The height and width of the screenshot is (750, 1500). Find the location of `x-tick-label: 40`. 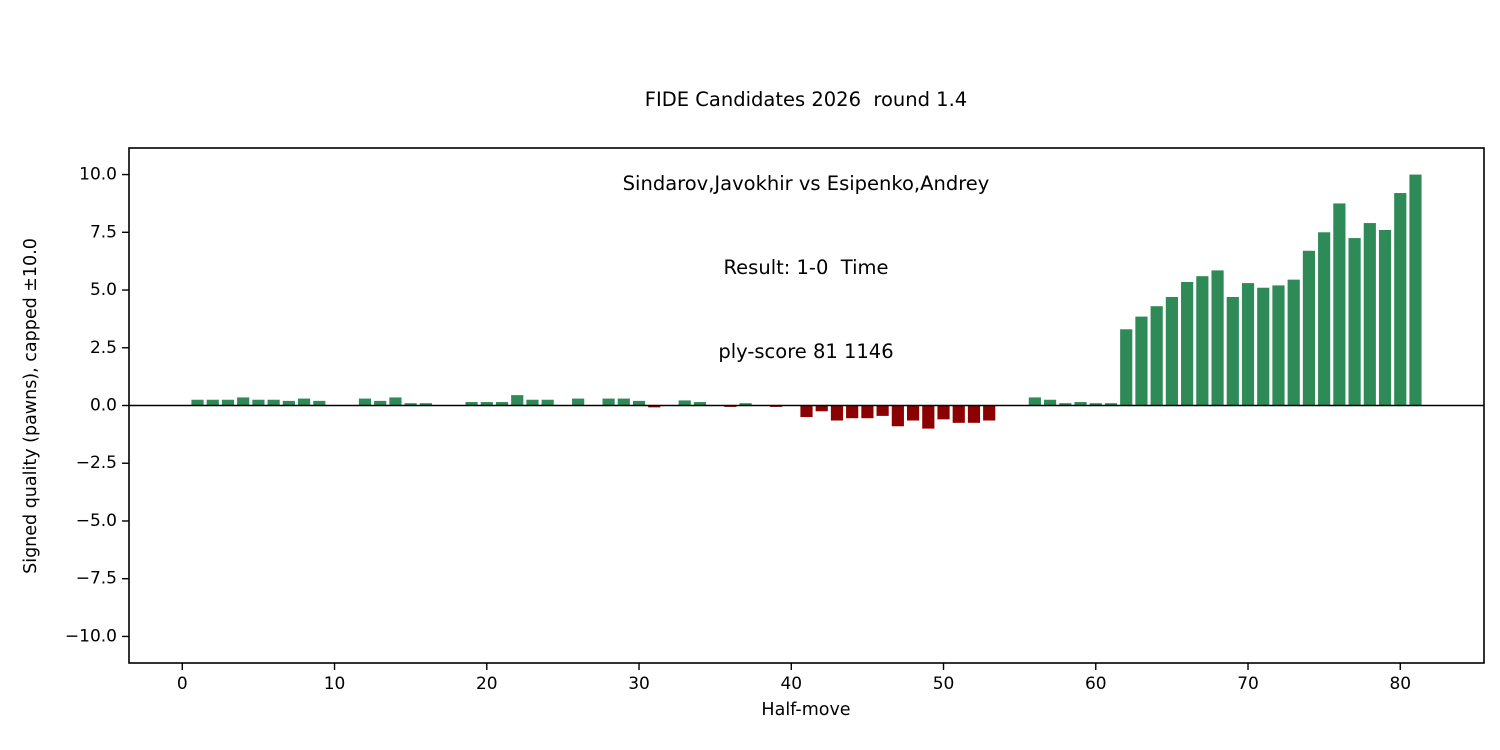

x-tick-label: 40 is located at coordinates (791, 684).